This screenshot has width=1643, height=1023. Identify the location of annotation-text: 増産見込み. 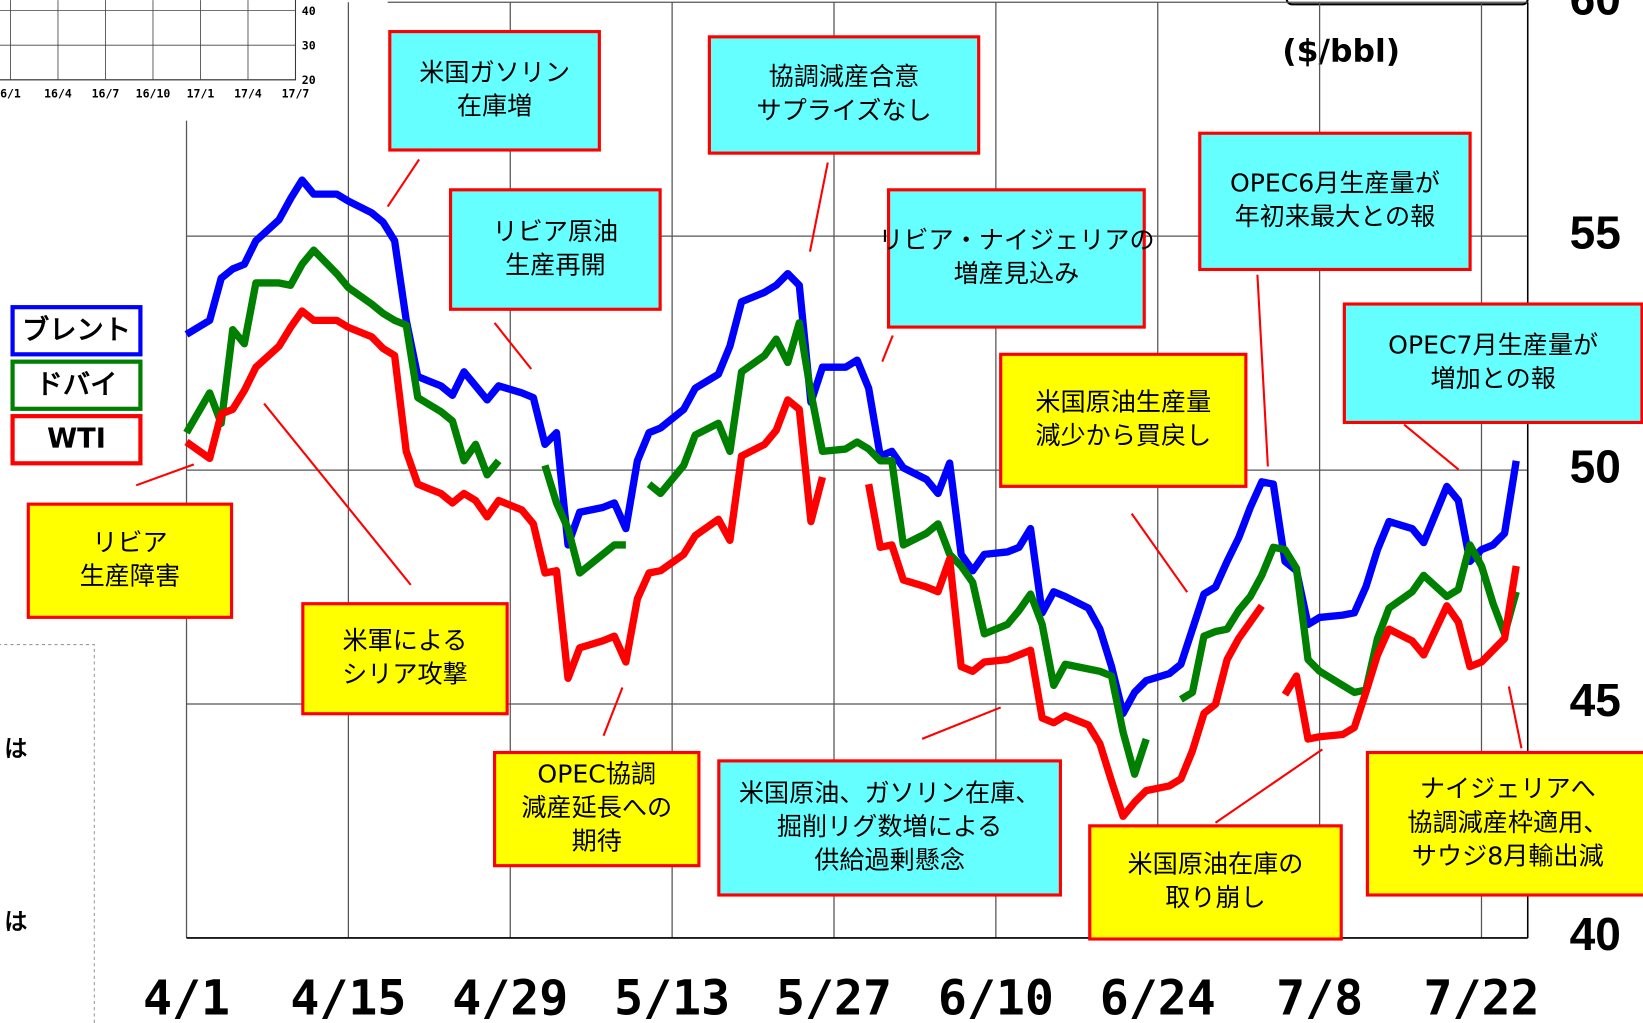
(1017, 273).